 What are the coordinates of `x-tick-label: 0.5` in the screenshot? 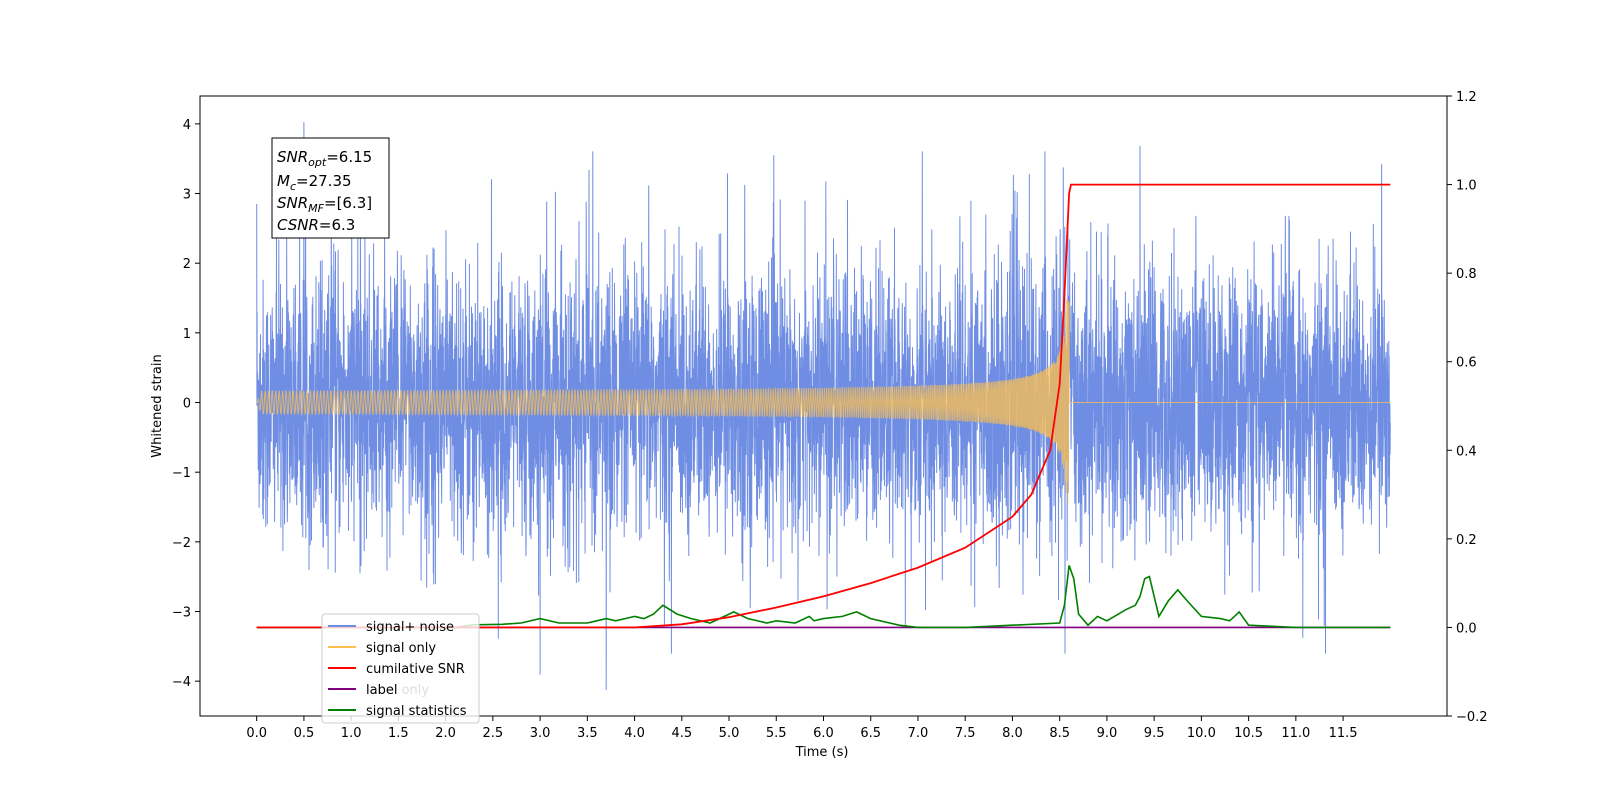 It's located at (304, 733).